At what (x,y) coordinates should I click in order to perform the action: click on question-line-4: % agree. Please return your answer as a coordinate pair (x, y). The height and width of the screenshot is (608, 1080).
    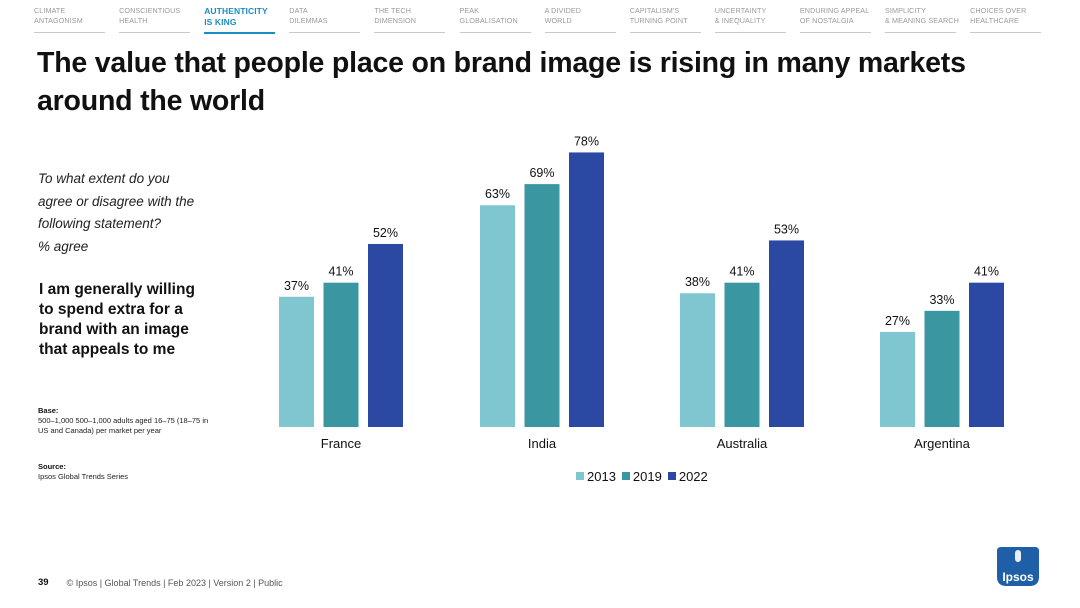
    Looking at the image, I should click on (63, 246).